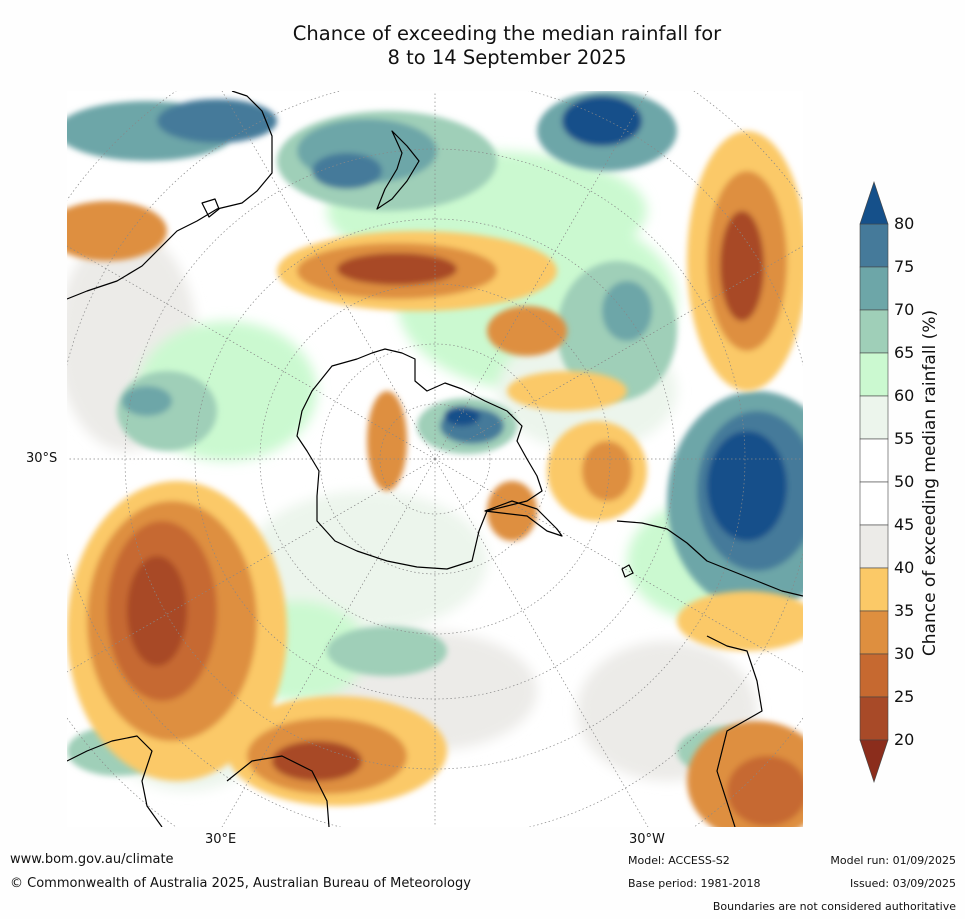 This screenshot has height=919, width=965. I want to click on antarctica-coastline, so click(419, 459).